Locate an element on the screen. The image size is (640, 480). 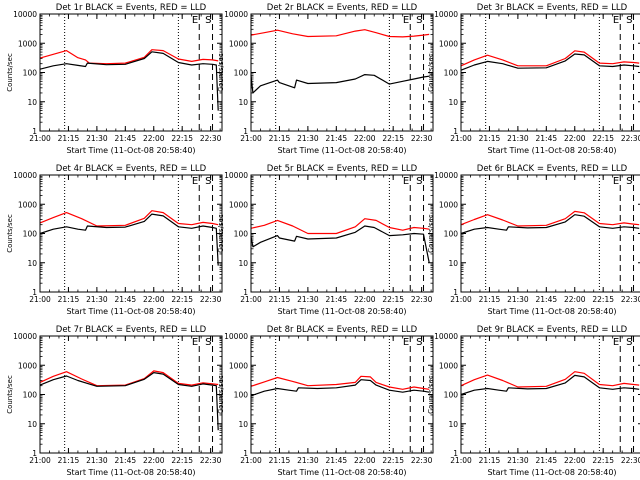
panel-title: Det 1r BLACK = Events, RED = LLD is located at coordinates (131, 8).